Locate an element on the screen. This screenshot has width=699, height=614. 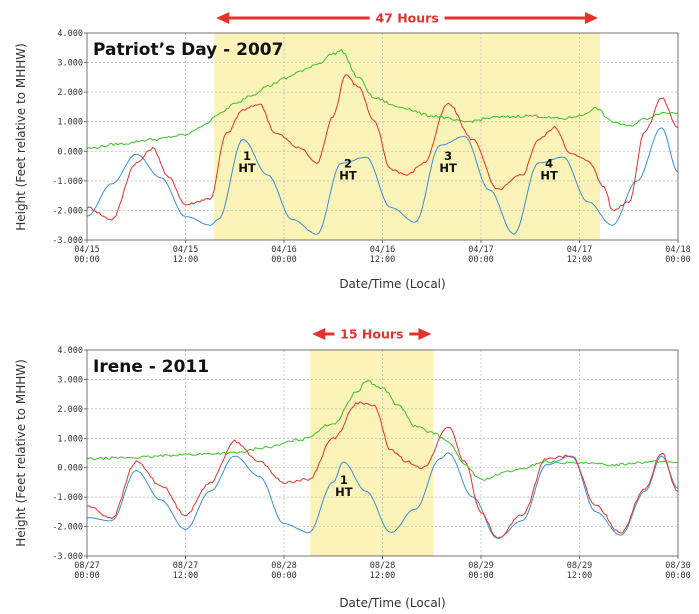
duration-label: 15 Hours is located at coordinates (371, 334).